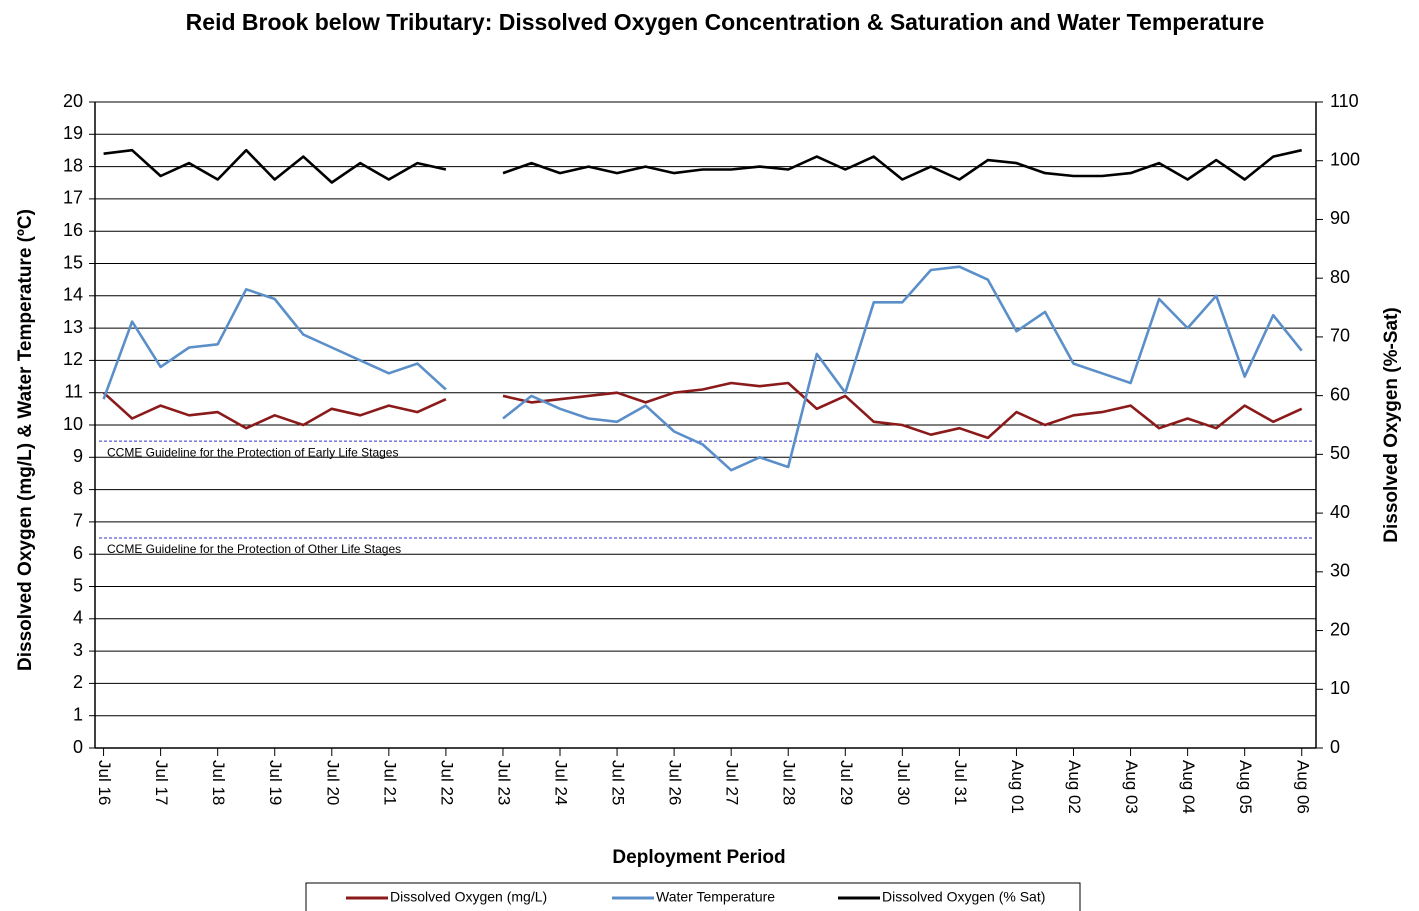 The height and width of the screenshot is (911, 1419). Describe the element at coordinates (78, 553) in the screenshot. I see `y-tick-label: 6` at that location.